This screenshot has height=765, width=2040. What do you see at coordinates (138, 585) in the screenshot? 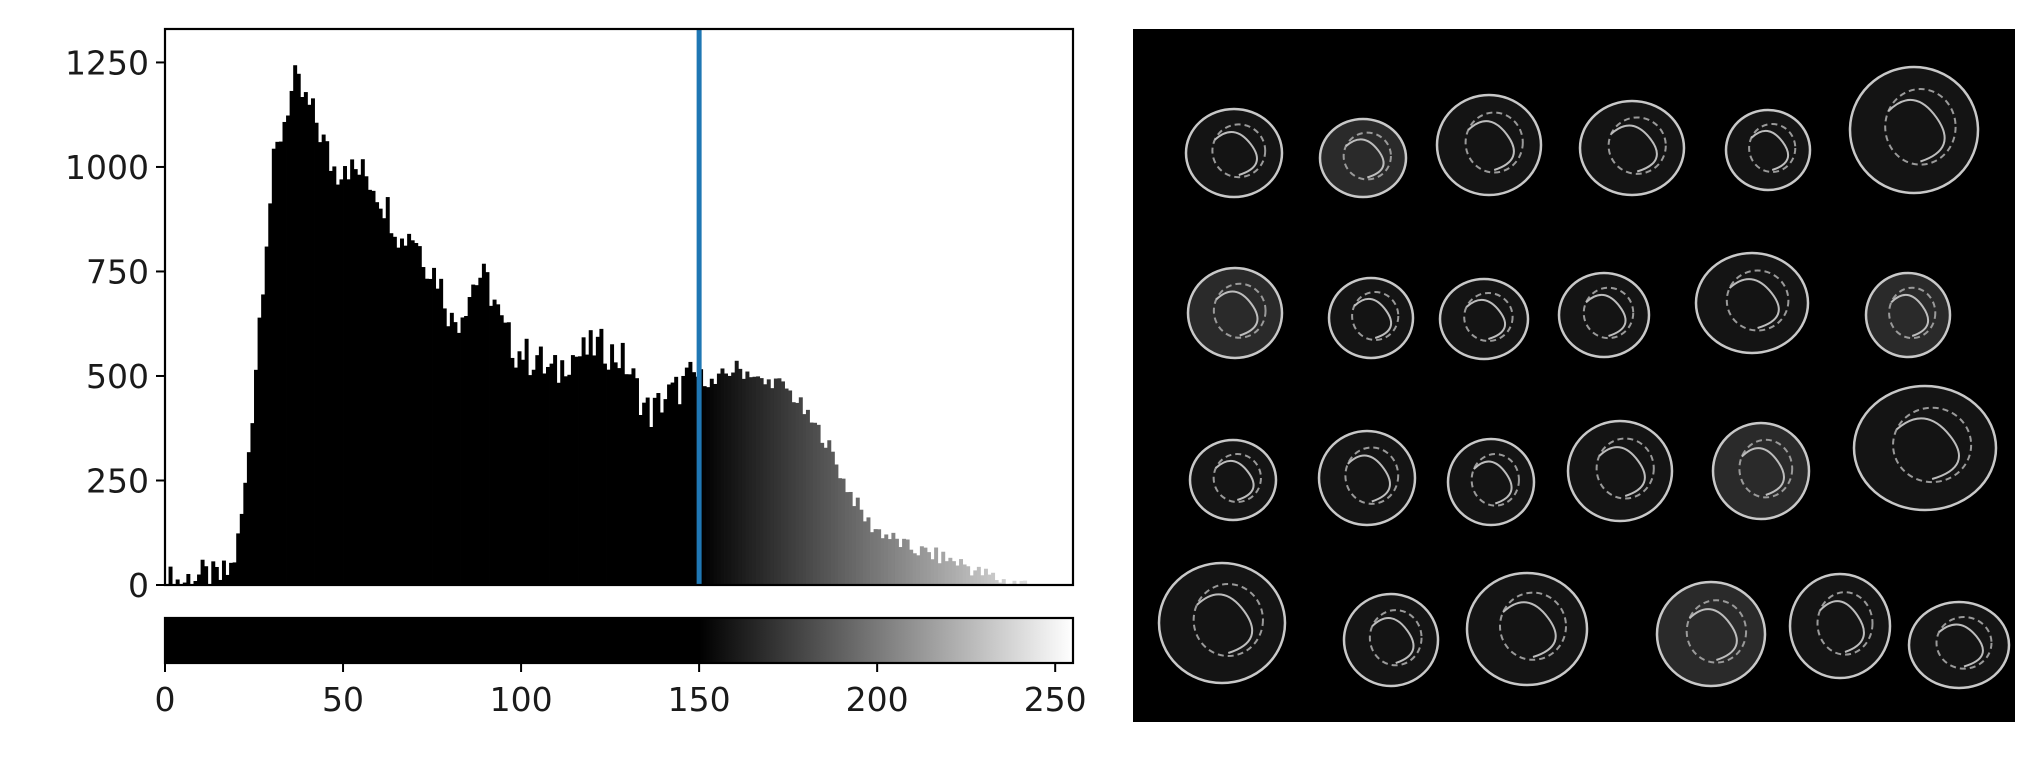
I see `y-tick-label: 0` at bounding box center [138, 585].